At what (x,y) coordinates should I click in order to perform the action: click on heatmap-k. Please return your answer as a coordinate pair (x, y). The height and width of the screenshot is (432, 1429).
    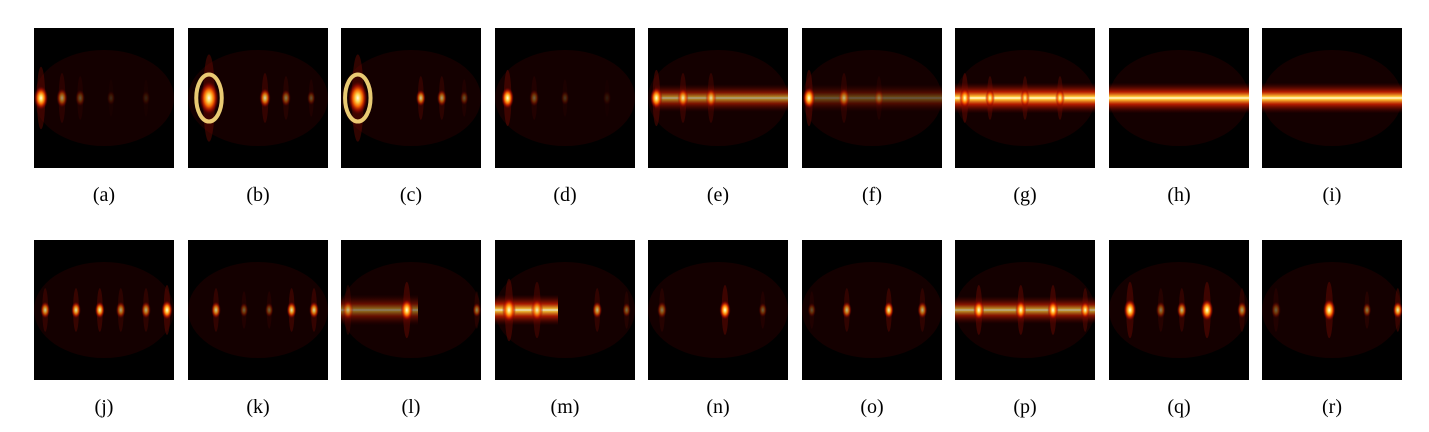
    Looking at the image, I should click on (258, 310).